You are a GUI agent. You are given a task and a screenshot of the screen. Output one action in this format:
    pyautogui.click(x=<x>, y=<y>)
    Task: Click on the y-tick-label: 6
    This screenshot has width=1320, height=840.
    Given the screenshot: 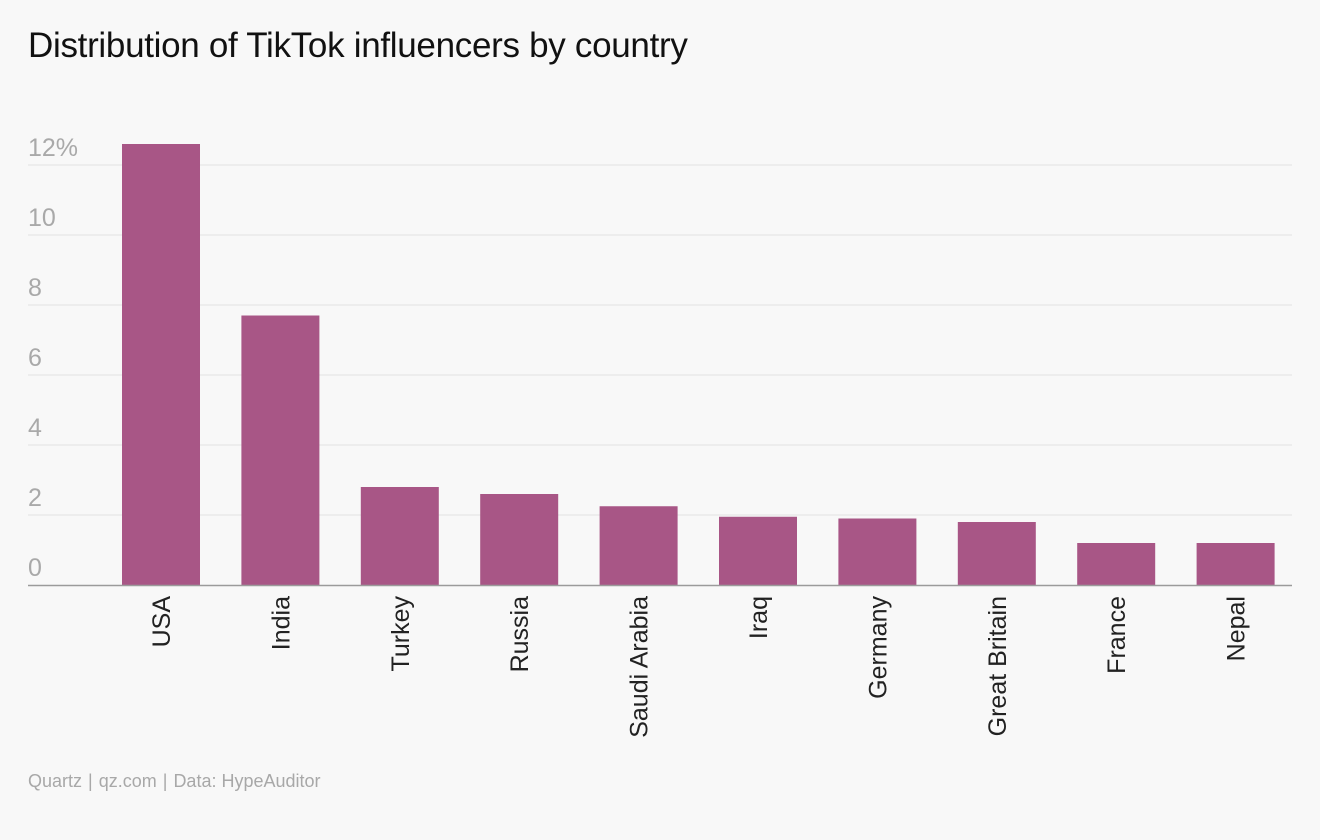 What is the action you would take?
    pyautogui.click(x=35, y=358)
    